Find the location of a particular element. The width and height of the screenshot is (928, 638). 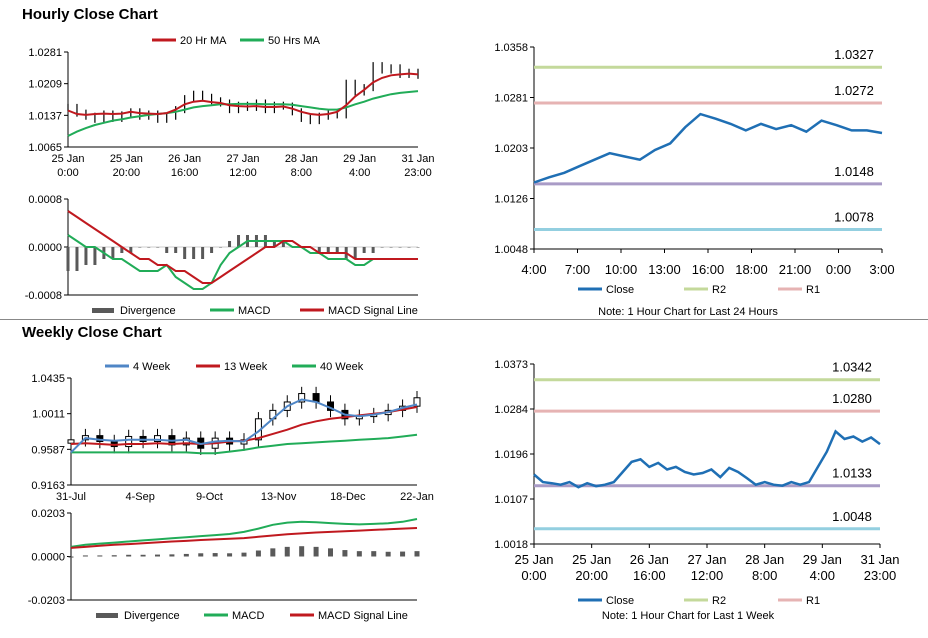

weekly-1w-level-label: 1.0342 is located at coordinates (852, 367).